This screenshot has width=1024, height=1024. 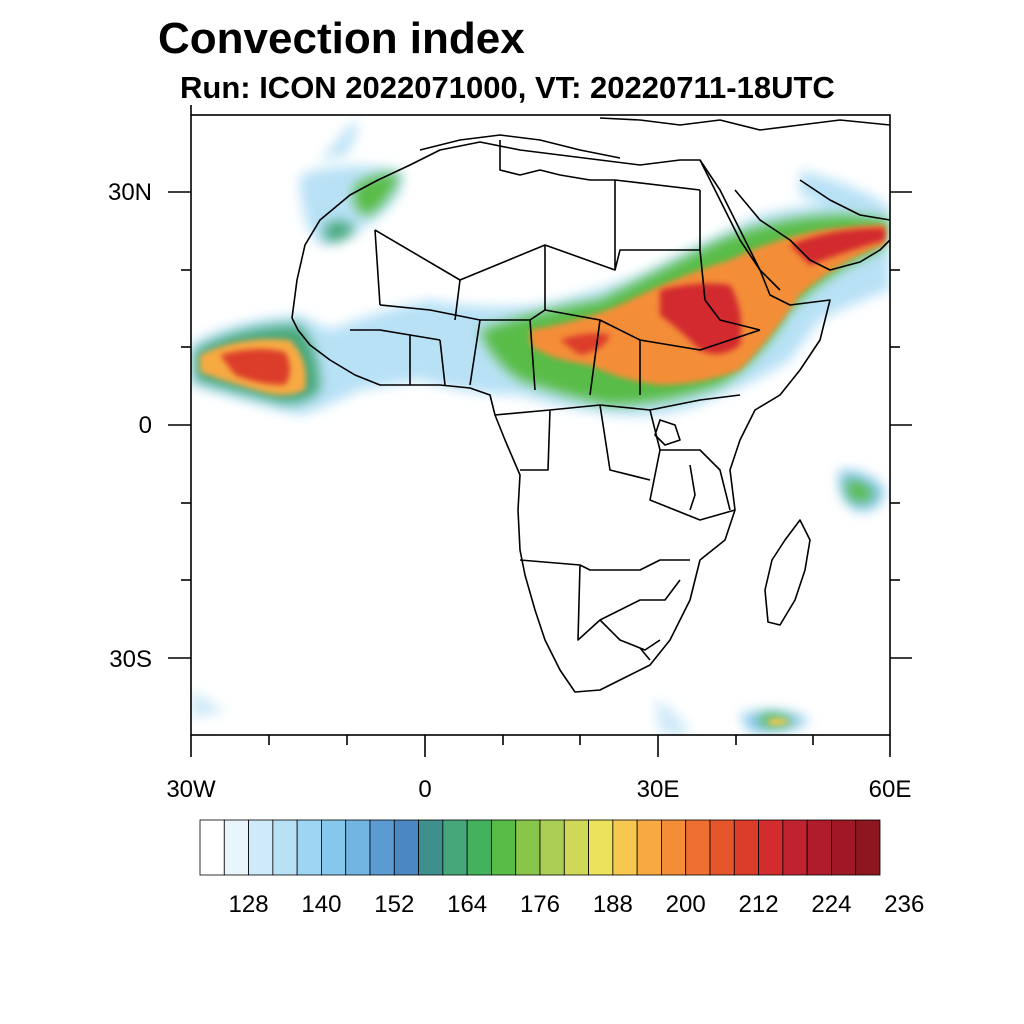 I want to click on inner-borders-north, so click(x=540, y=230).